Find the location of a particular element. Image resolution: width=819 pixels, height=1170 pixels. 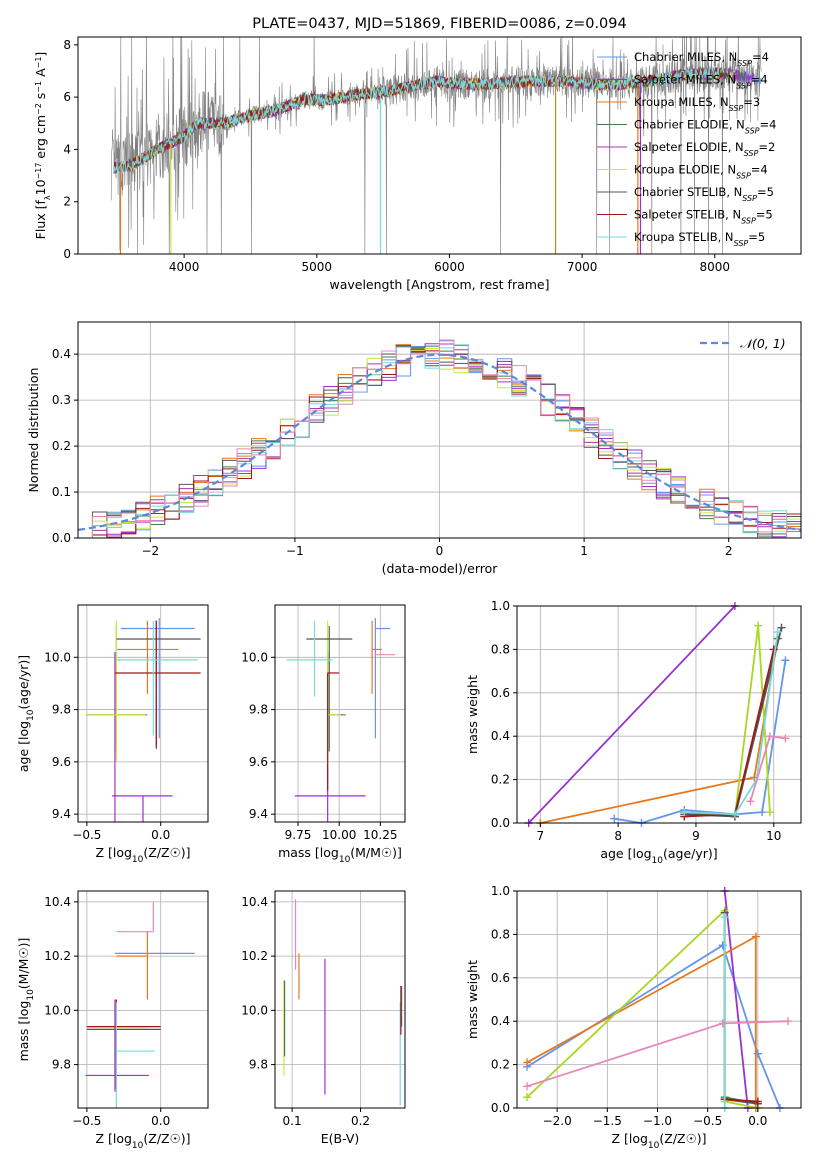

x-axis-label: (data-model)/error is located at coordinates (440, 568).